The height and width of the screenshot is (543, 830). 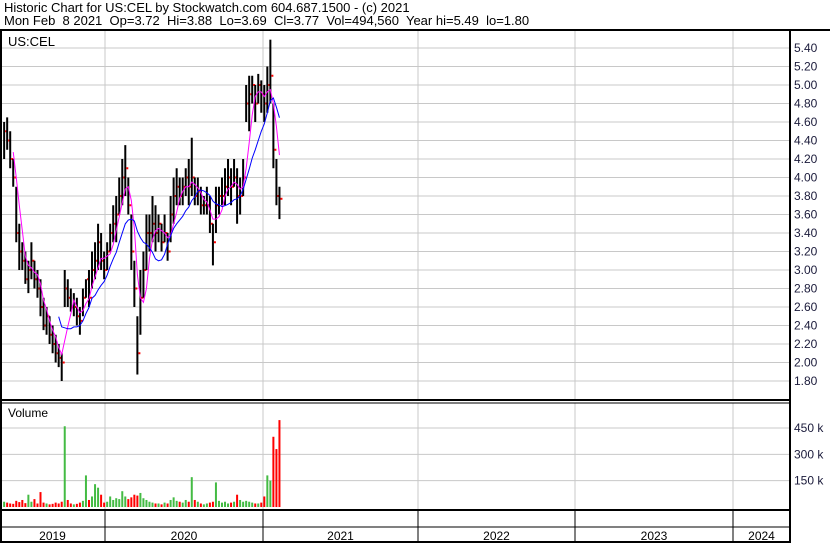 What do you see at coordinates (806, 289) in the screenshot?
I see `price-tick-label: 2.80` at bounding box center [806, 289].